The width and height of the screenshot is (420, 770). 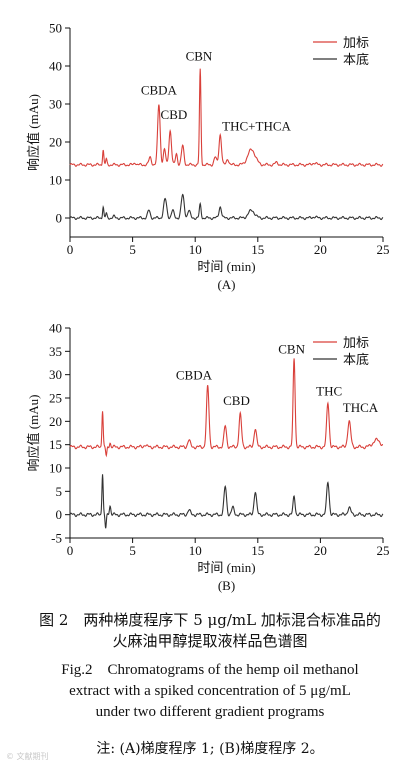 What do you see at coordinates (329, 391) in the screenshot?
I see `chart-b-peak-label: THC` at bounding box center [329, 391].